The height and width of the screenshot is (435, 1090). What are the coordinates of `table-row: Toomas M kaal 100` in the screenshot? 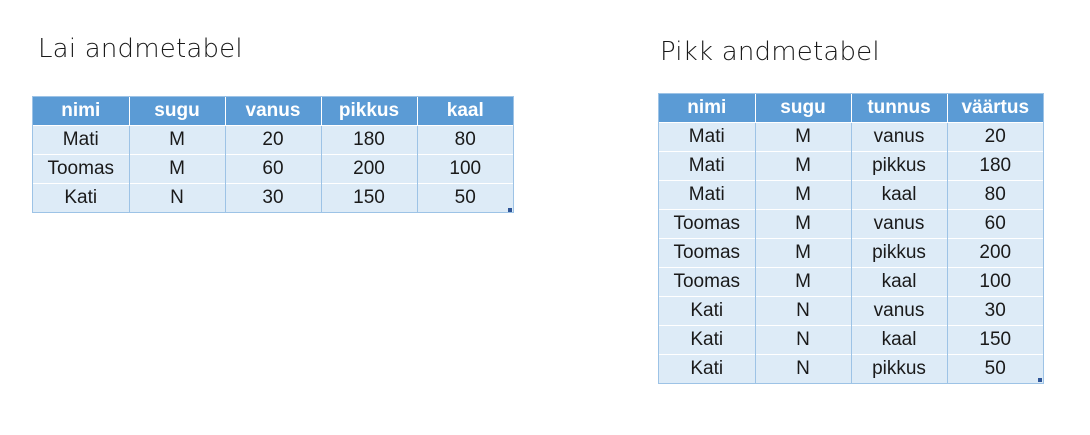 It's located at (851, 282).